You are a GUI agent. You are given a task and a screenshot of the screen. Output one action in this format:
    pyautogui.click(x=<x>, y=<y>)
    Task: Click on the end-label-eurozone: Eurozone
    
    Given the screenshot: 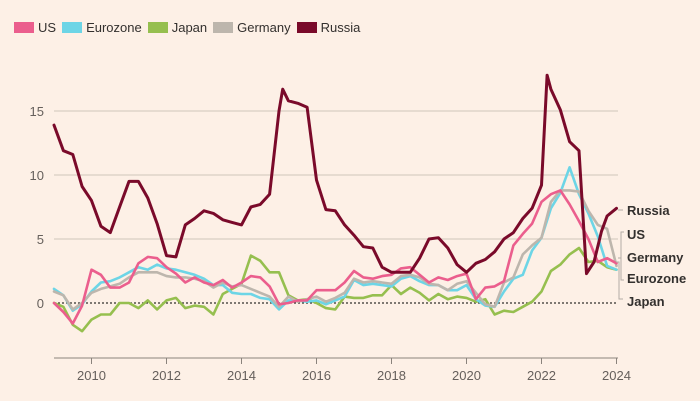 What is the action you would take?
    pyautogui.click(x=656, y=278)
    